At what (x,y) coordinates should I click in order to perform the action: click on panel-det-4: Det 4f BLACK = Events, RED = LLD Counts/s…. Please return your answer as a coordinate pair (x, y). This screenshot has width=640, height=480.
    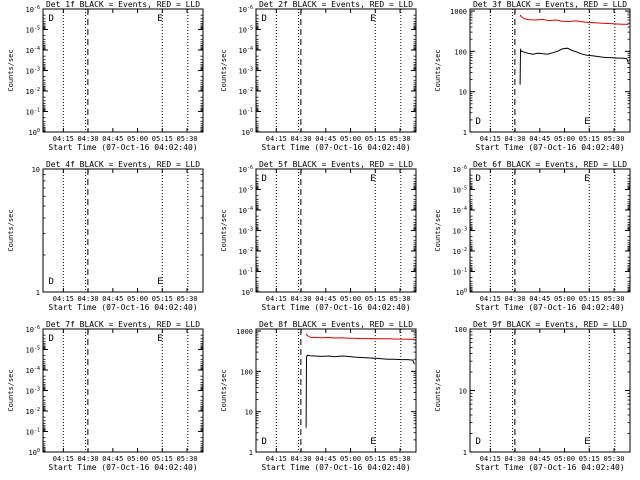
    Looking at the image, I should click on (105, 236).